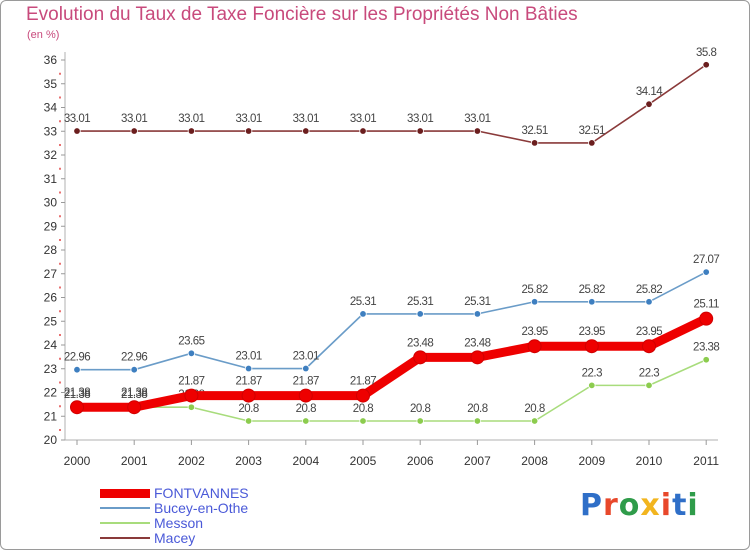 The image size is (750, 550). I want to click on data-label: 21.38, so click(77, 393).